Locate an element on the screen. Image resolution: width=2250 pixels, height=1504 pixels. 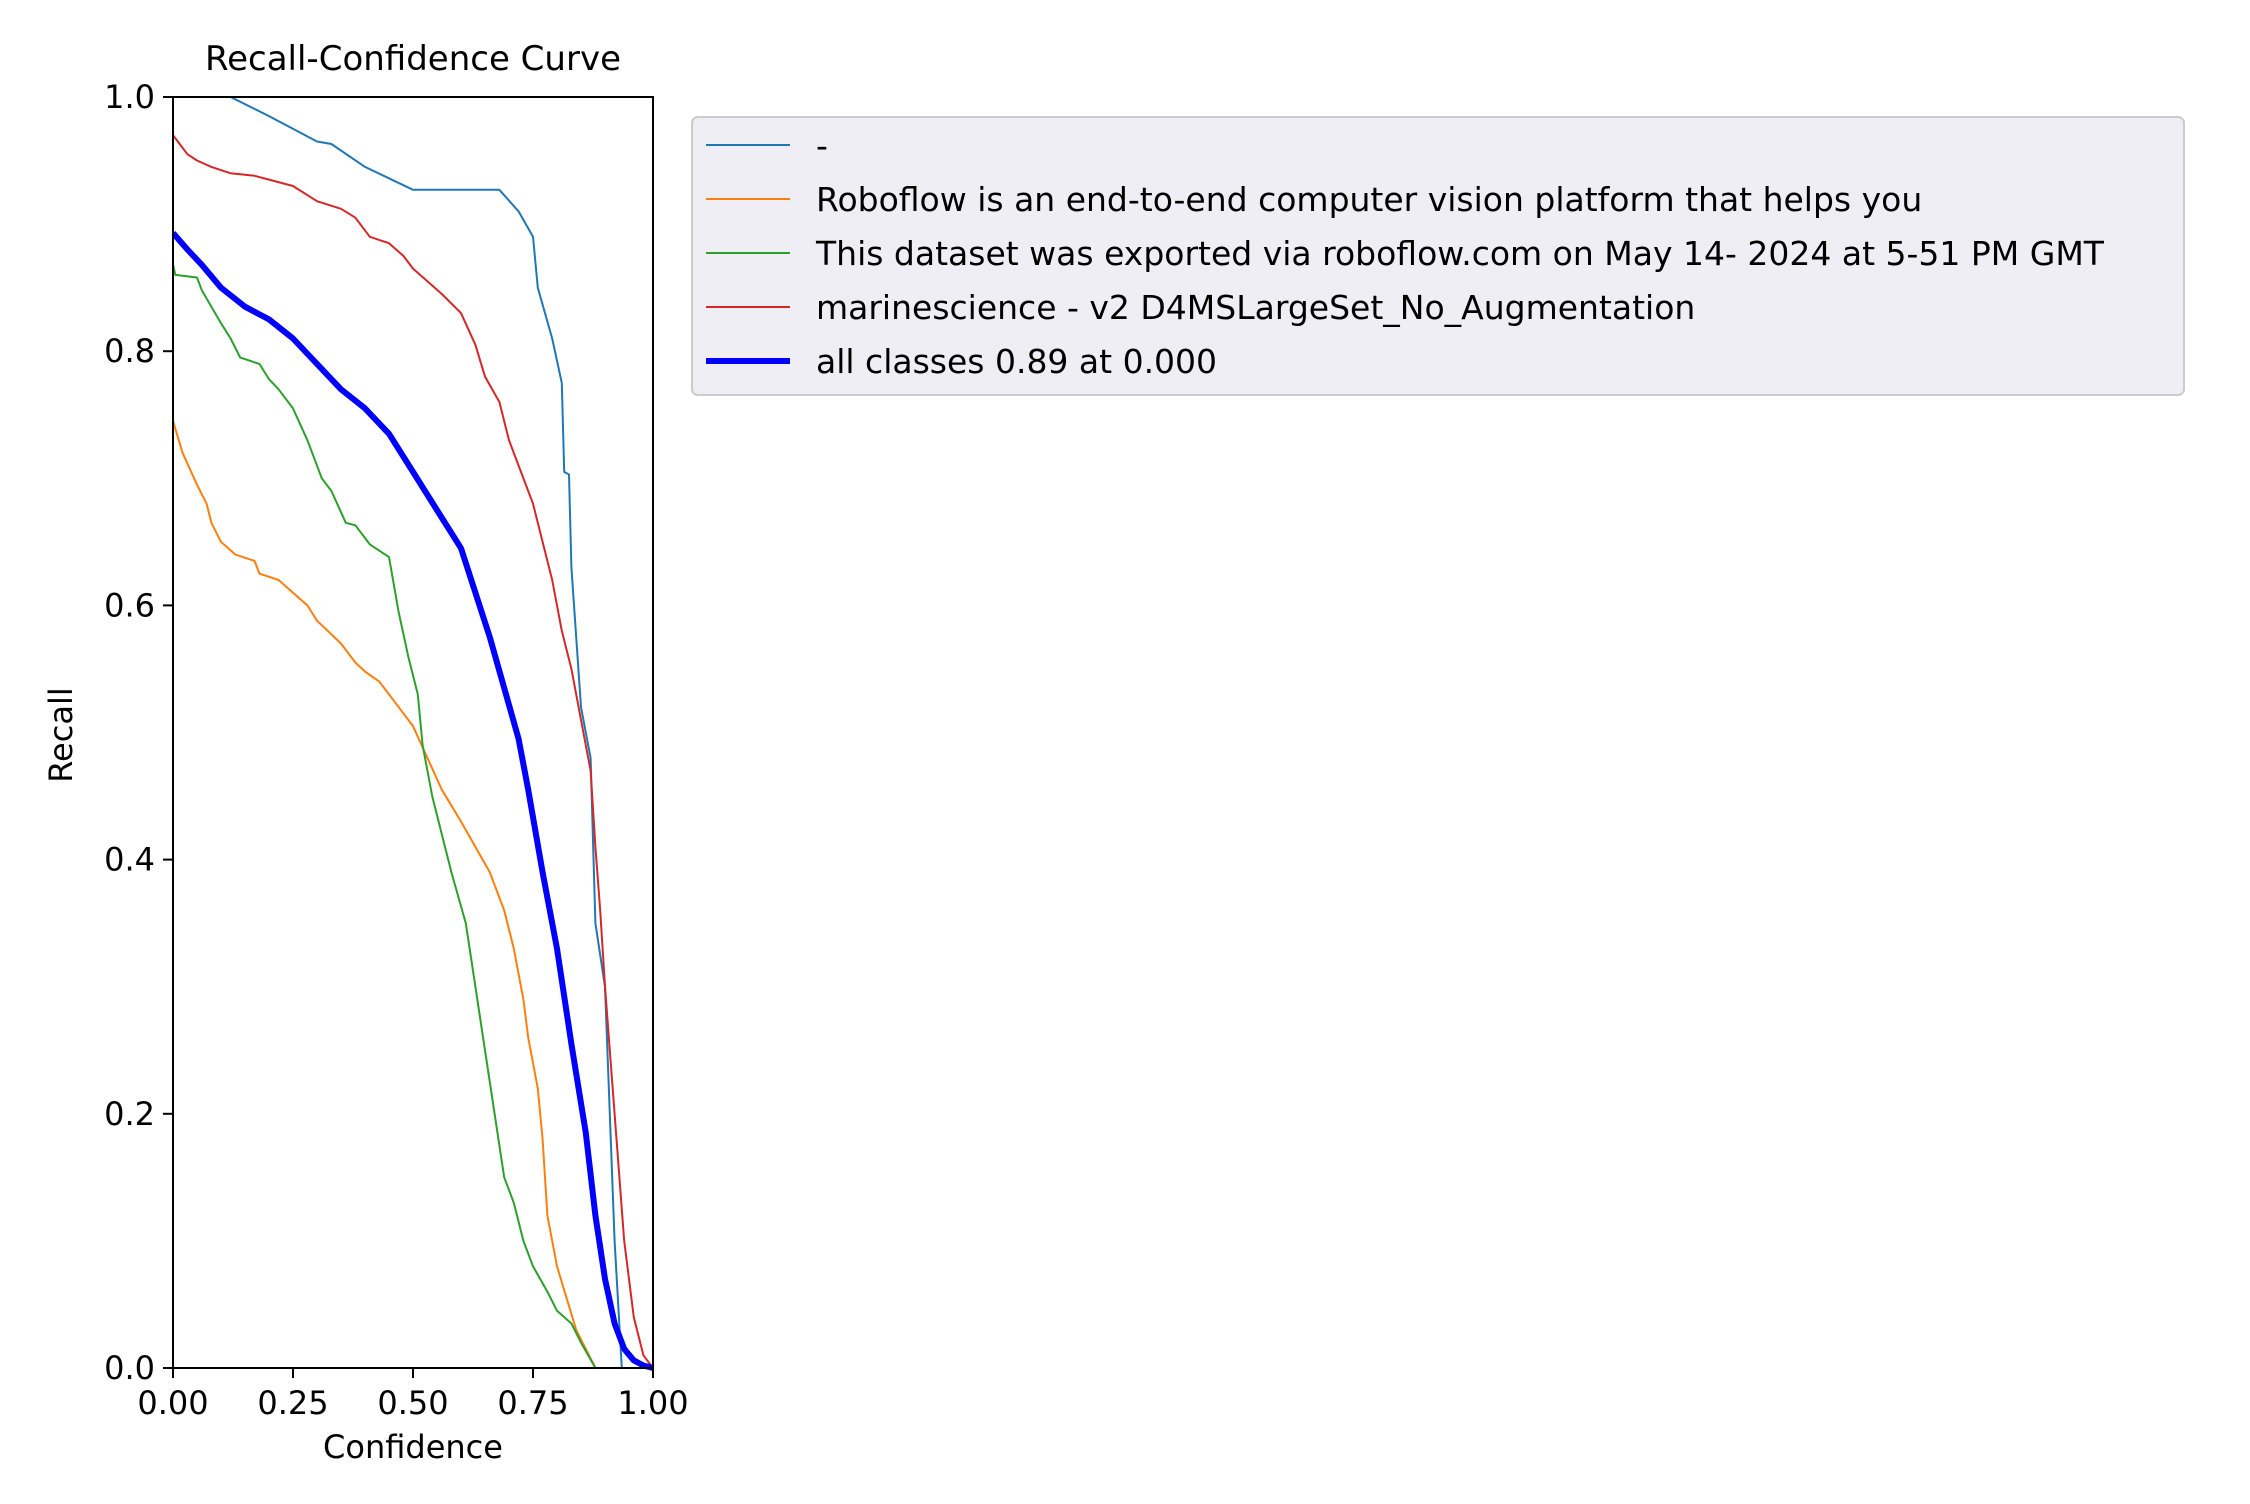
x-tick-label: 0.00 is located at coordinates (172, 1403).